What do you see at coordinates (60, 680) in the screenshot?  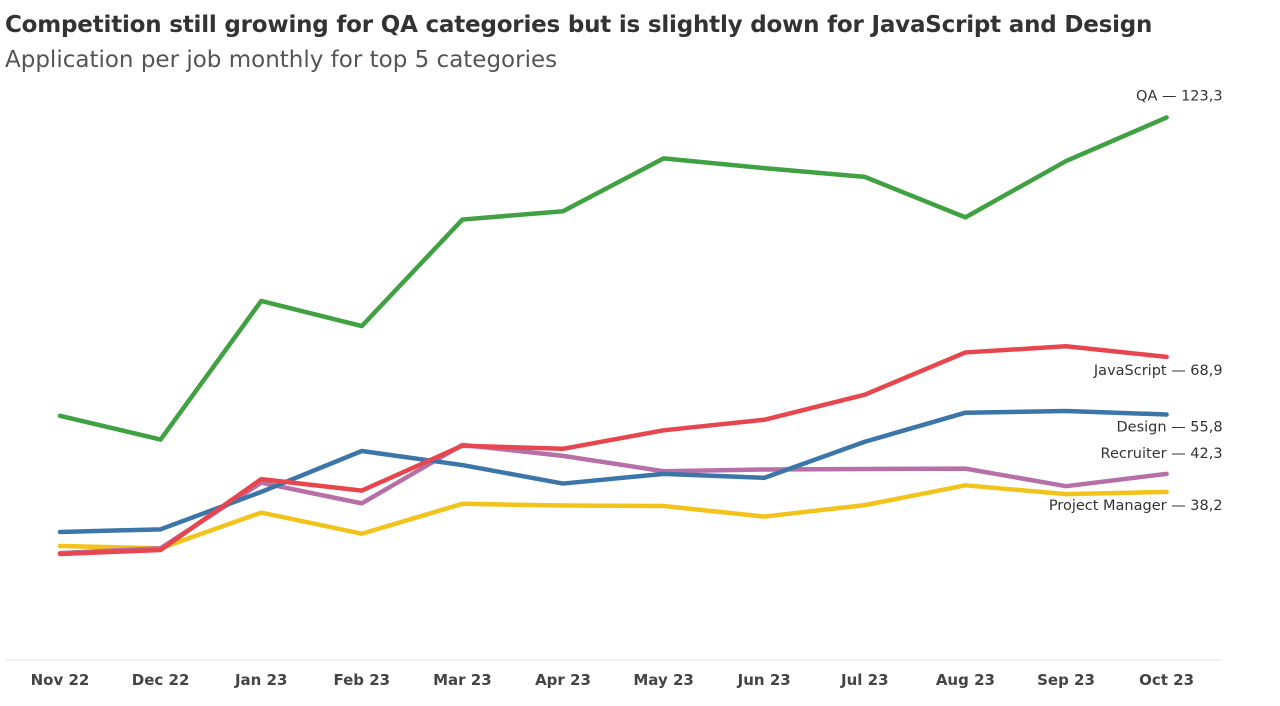 I see `x-tick-label: Nov 22` at bounding box center [60, 680].